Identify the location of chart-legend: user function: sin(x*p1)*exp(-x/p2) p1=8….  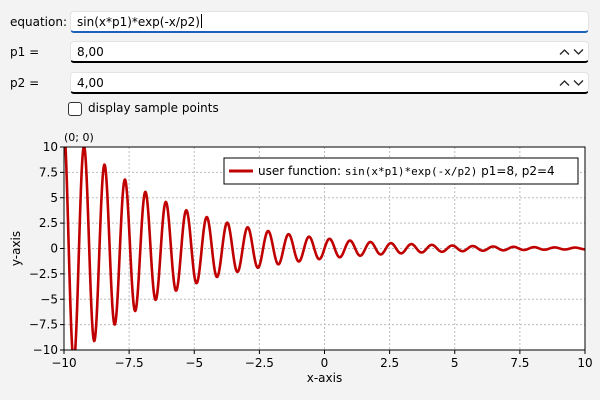
(401, 171).